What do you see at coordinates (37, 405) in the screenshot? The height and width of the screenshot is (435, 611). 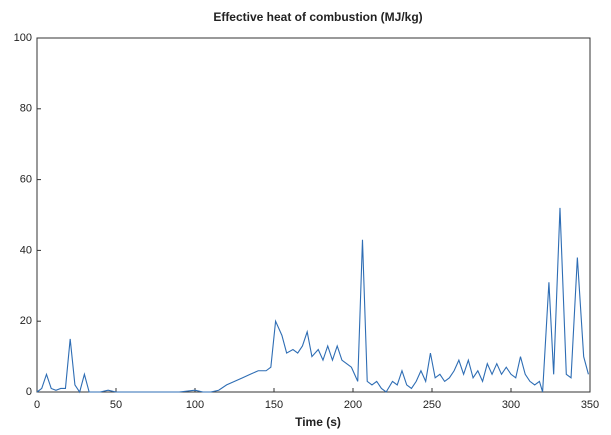 I see `x-tick-label: 0` at bounding box center [37, 405].